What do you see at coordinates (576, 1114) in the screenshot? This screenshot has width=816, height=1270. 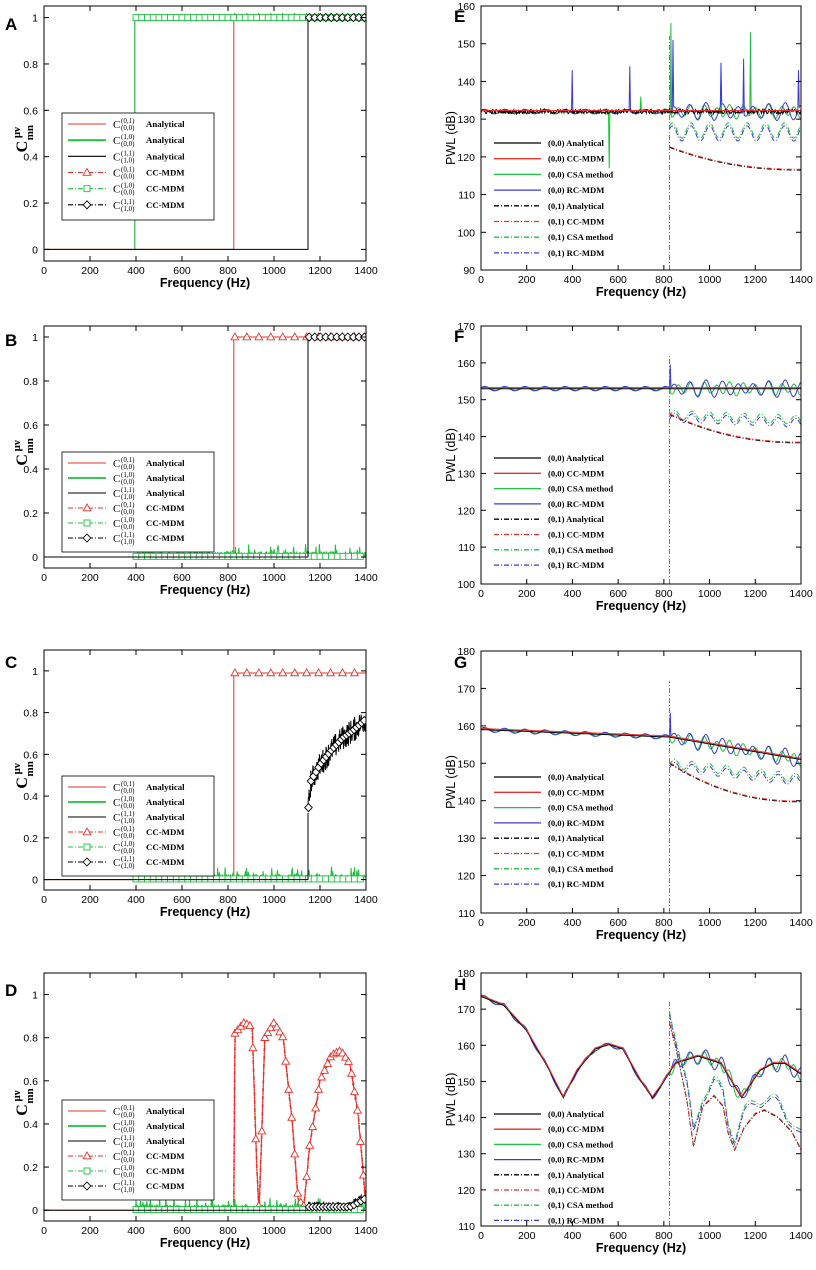 I see `legend-label: (0,0) Analytical` at bounding box center [576, 1114].